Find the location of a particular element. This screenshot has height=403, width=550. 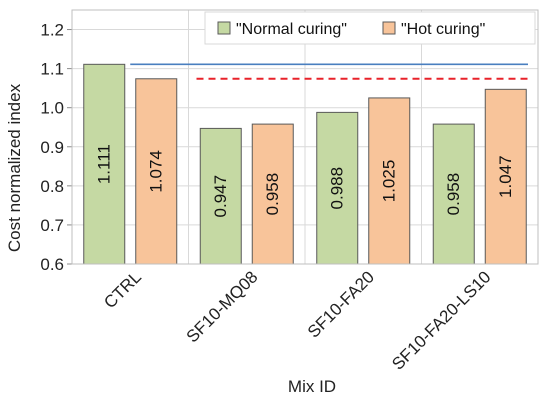

legend-entry-label: "Hot curing" is located at coordinates (443, 29).